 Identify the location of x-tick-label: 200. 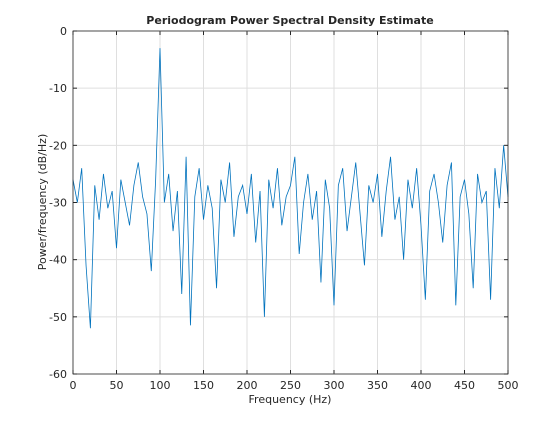
(247, 385).